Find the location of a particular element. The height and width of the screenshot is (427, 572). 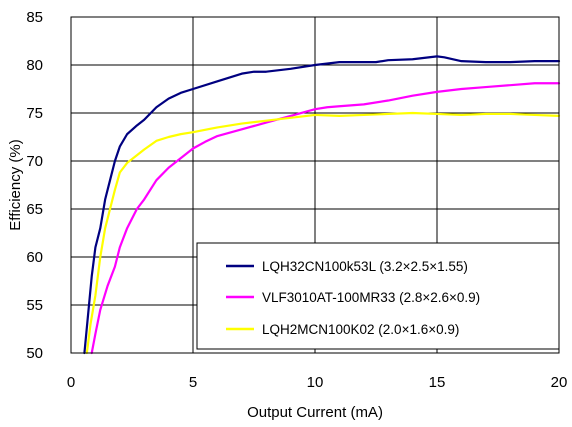

legend-label-2: LQH2MCN100K02 (2.0×1.6×0.9) is located at coordinates (360, 329).